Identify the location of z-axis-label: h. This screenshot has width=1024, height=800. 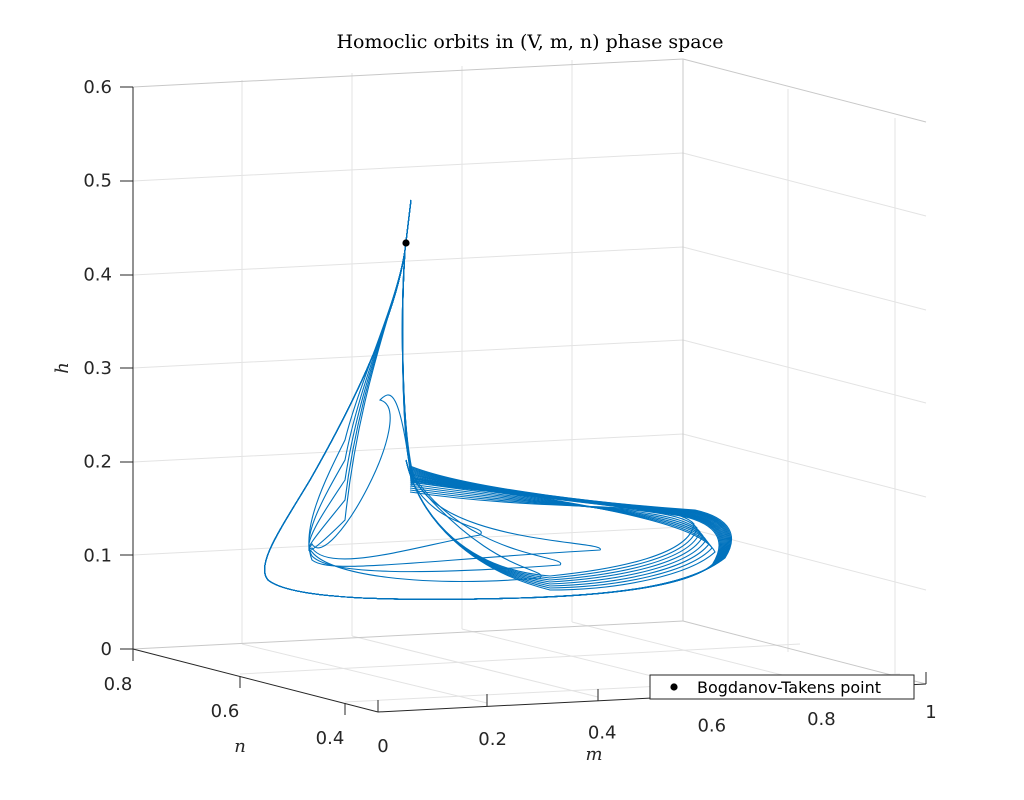
(62, 368).